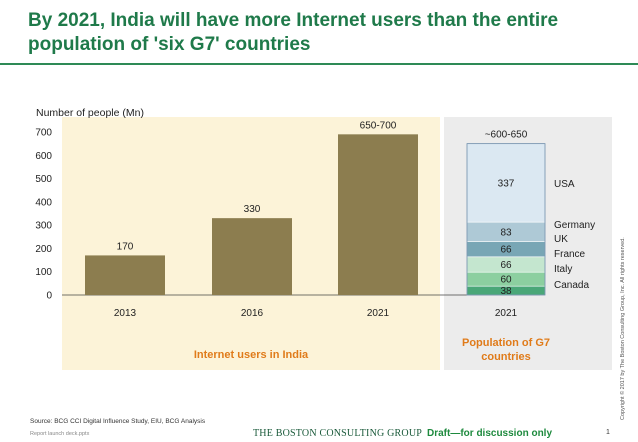  I want to click on india-value-label: 170, so click(125, 246).